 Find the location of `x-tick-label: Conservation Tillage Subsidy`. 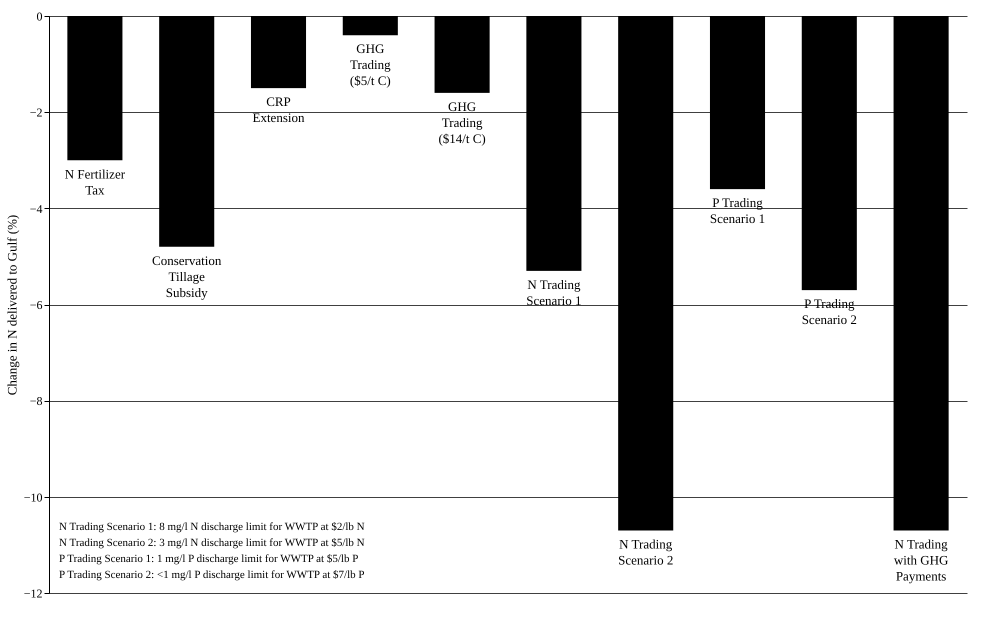

x-tick-label: Conservation Tillage Subsidy is located at coordinates (187, 276).